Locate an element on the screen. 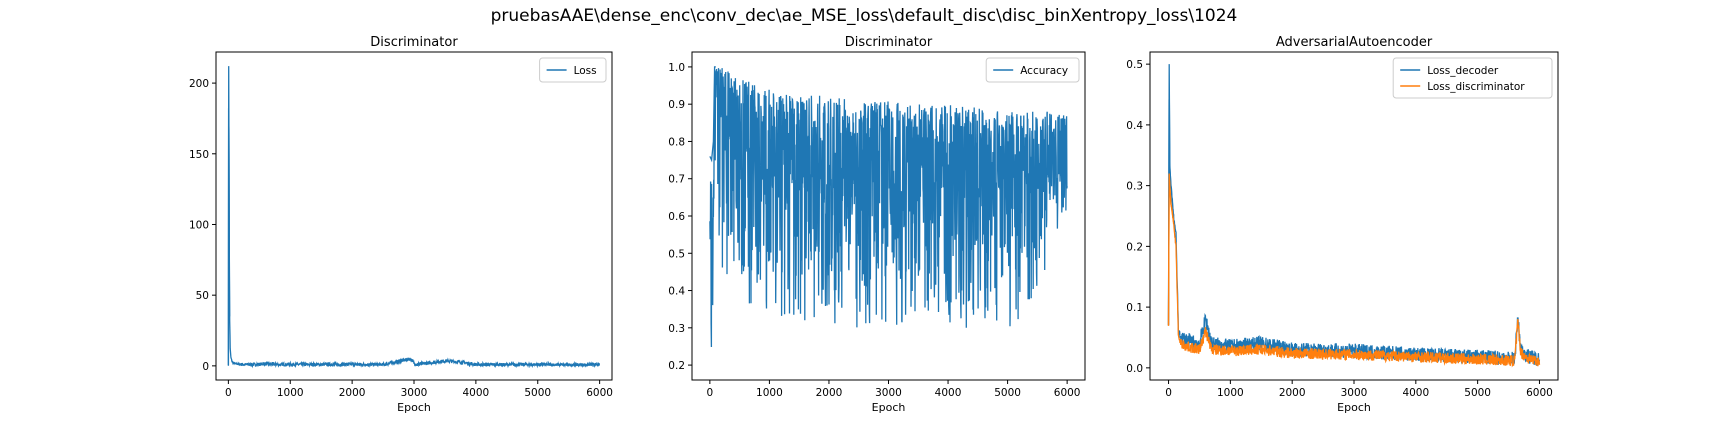 The height and width of the screenshot is (432, 1728). y-tick-label: 0.0 is located at coordinates (1134, 369).